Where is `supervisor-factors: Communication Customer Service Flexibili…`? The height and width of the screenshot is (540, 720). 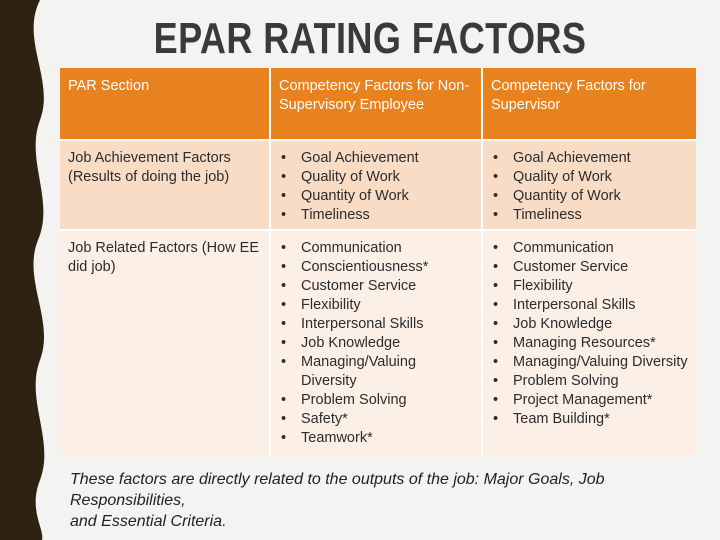
supervisor-factors: Communication Customer Service Flexibili… is located at coordinates (589, 343).